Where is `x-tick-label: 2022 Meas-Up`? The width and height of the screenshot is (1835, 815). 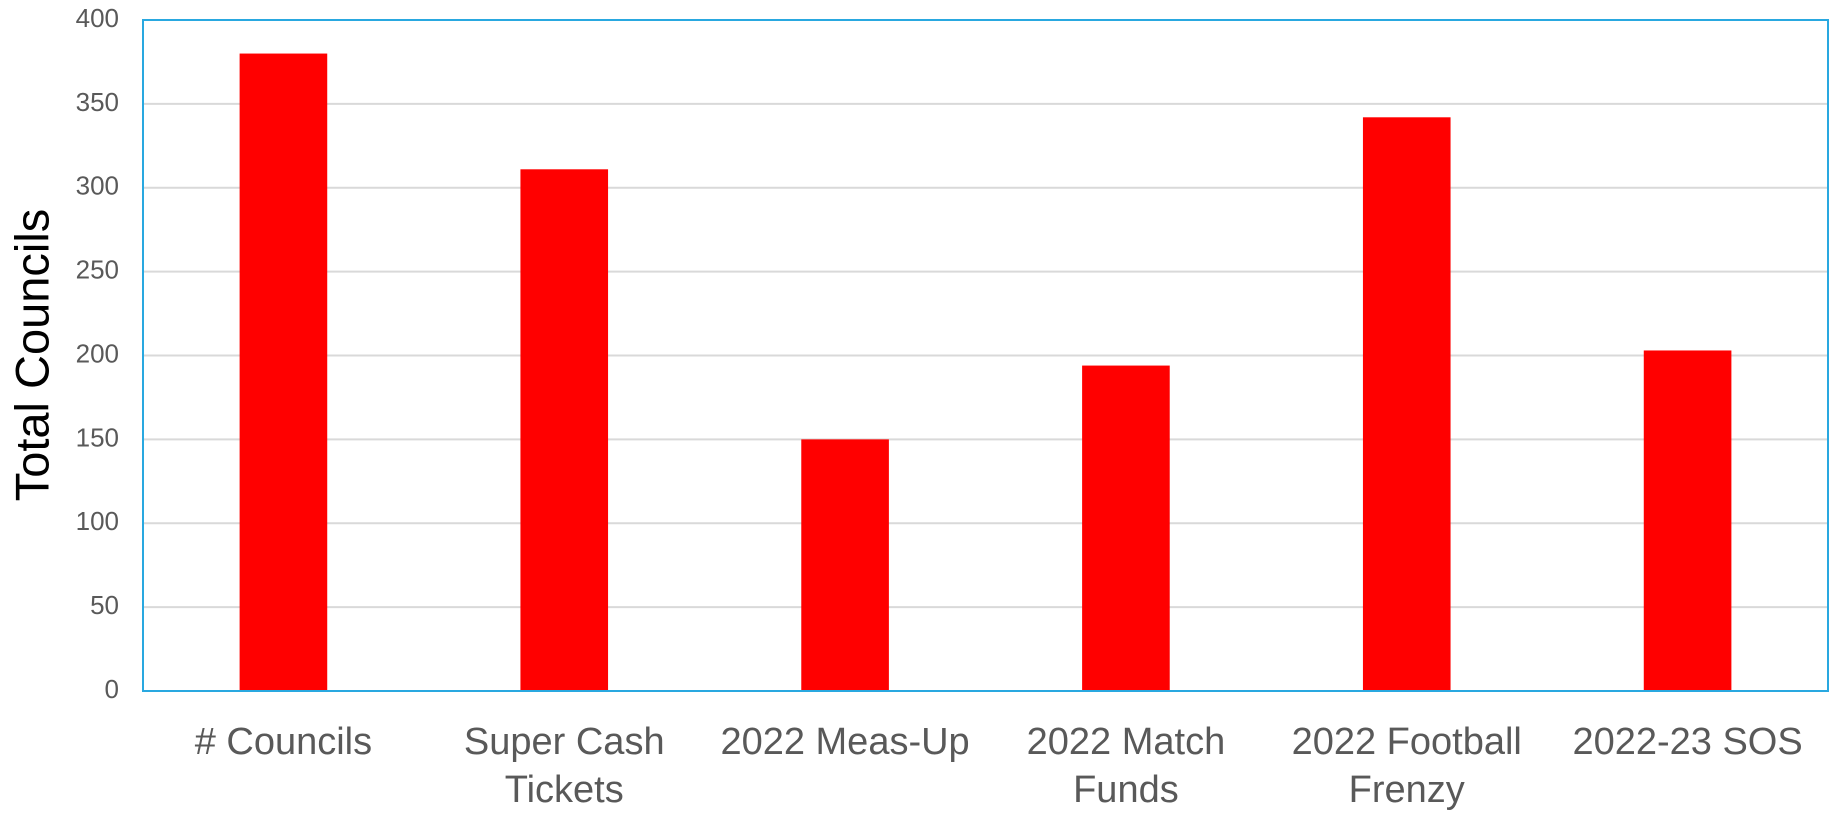
x-tick-label: 2022 Meas-Up is located at coordinates (845, 742).